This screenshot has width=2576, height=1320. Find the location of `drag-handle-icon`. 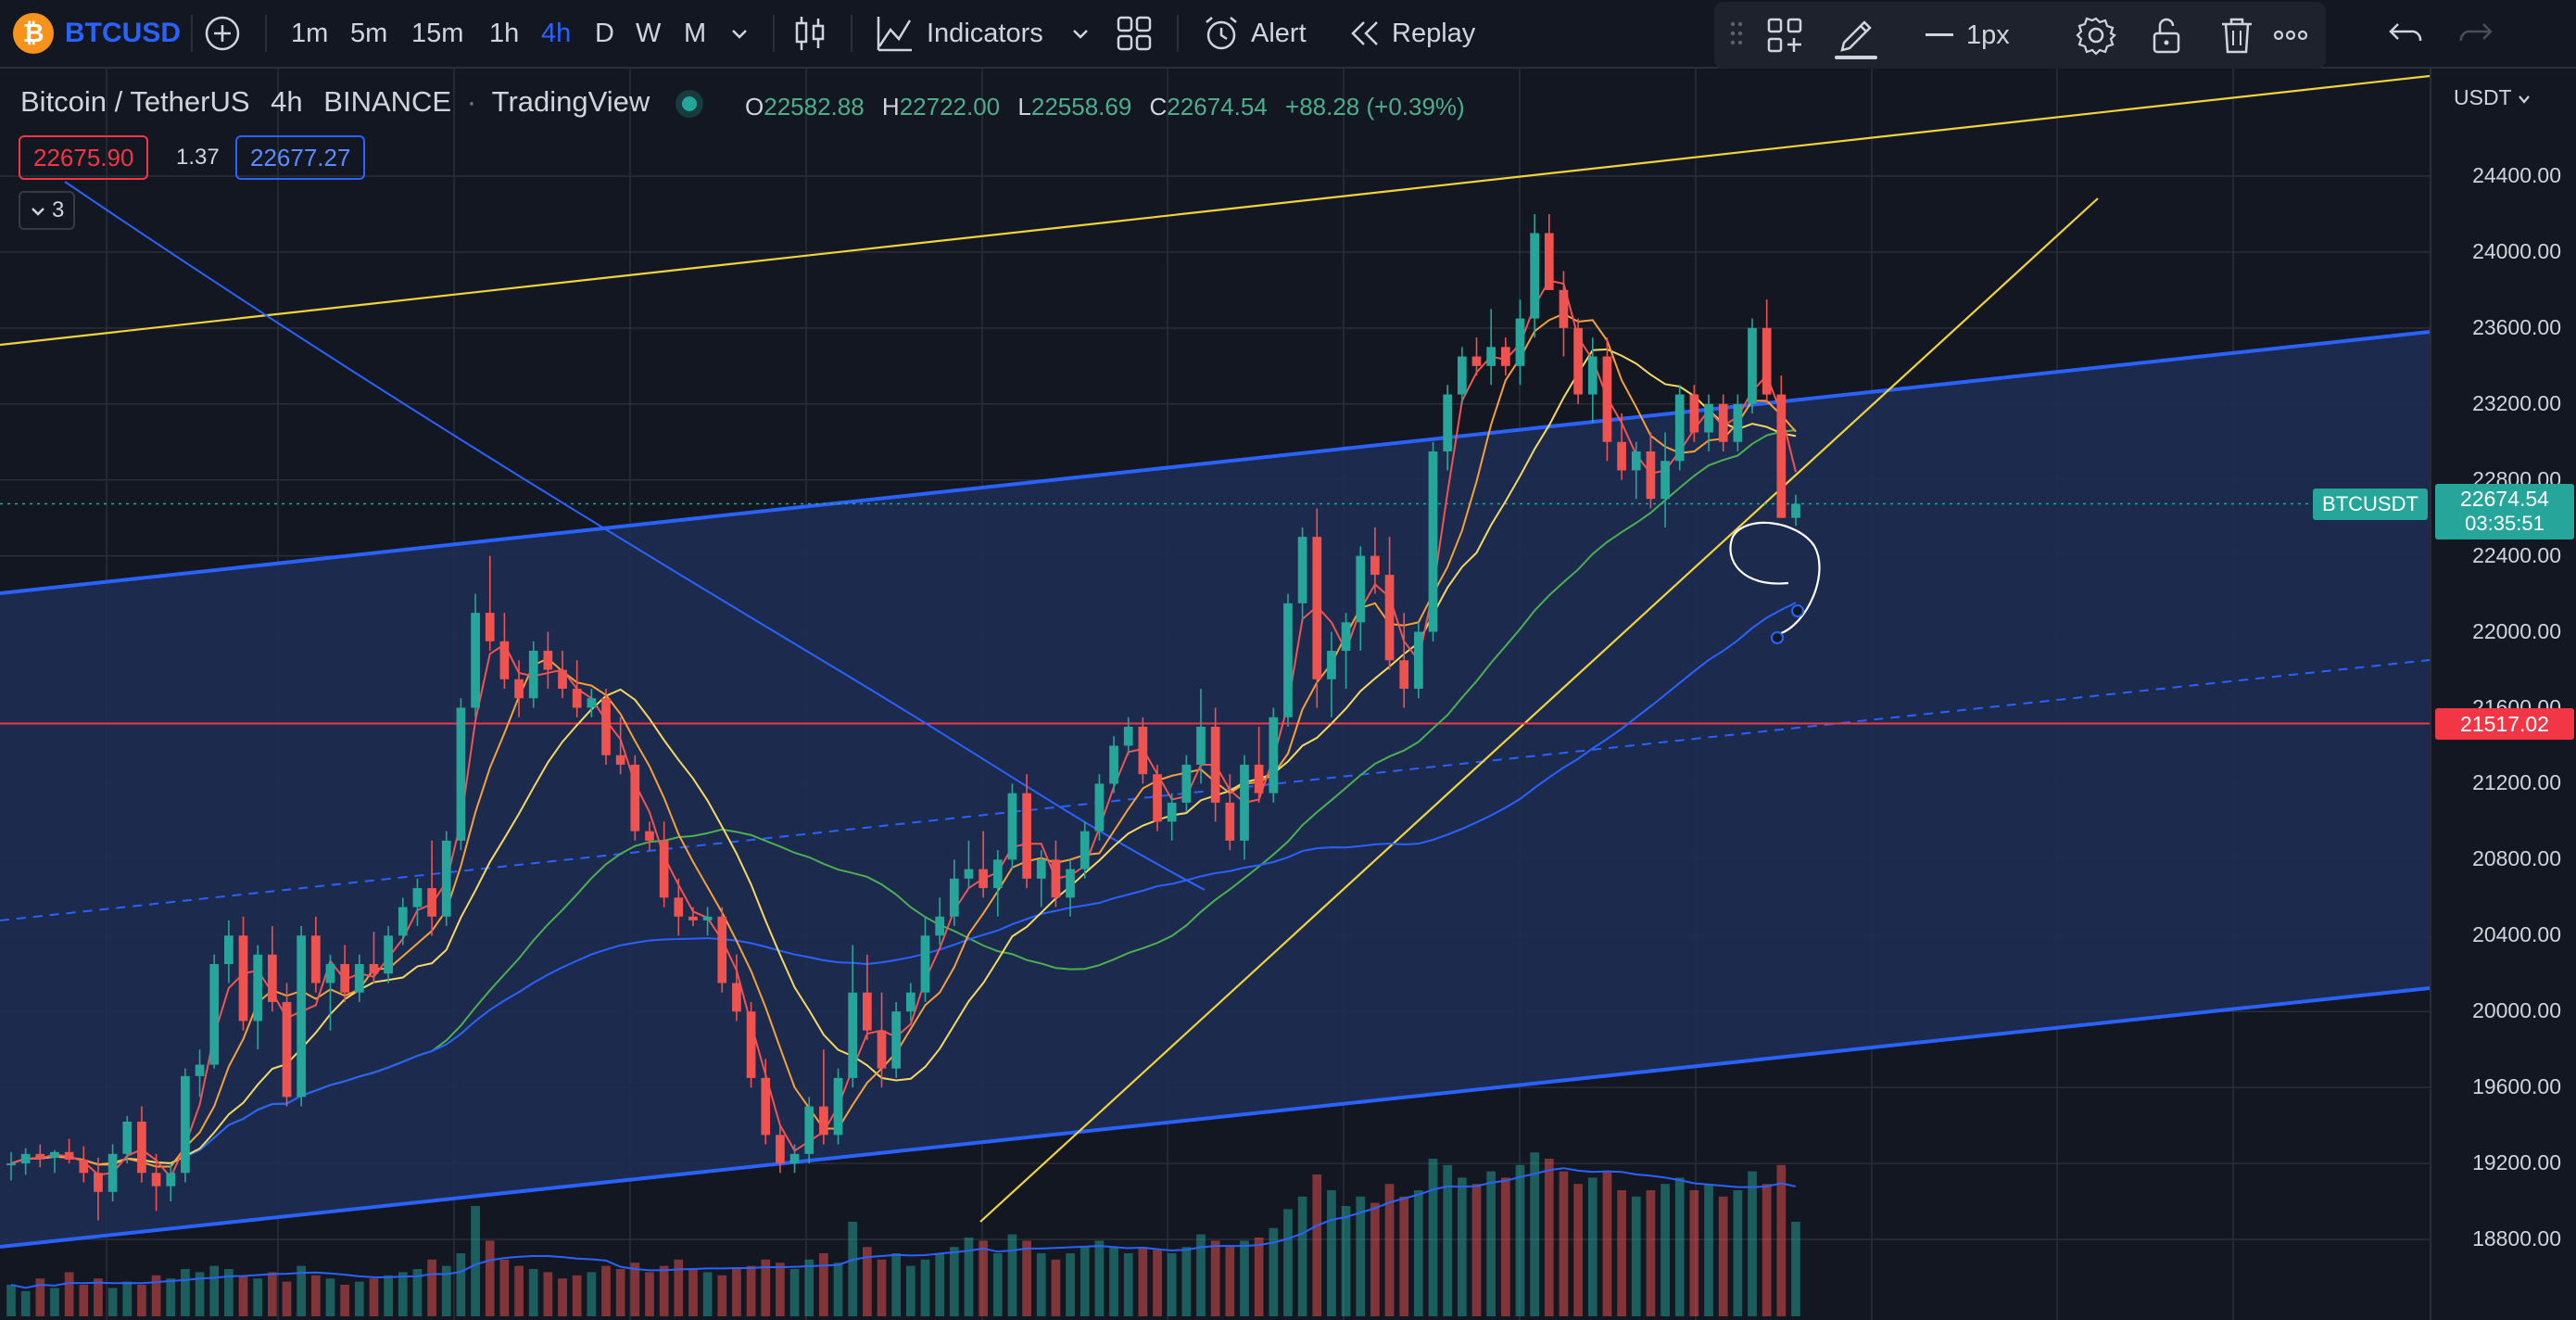

drag-handle-icon is located at coordinates (1737, 35).